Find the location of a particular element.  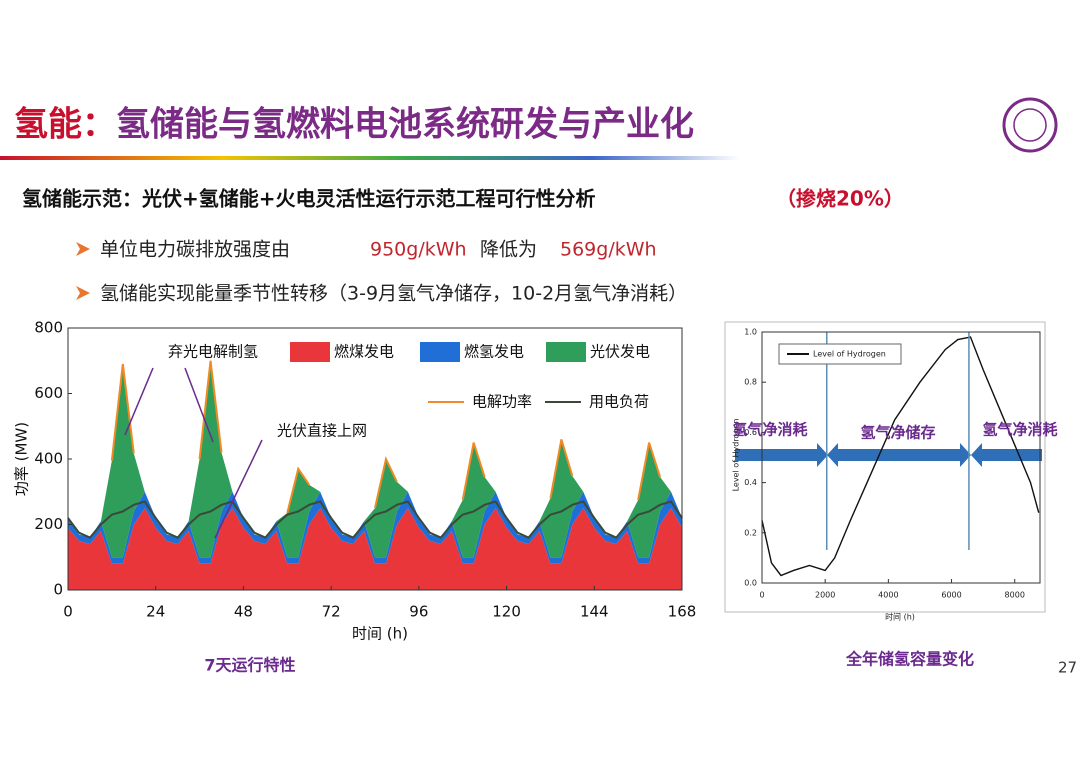

legend-label: 光伏发电 is located at coordinates (620, 352).